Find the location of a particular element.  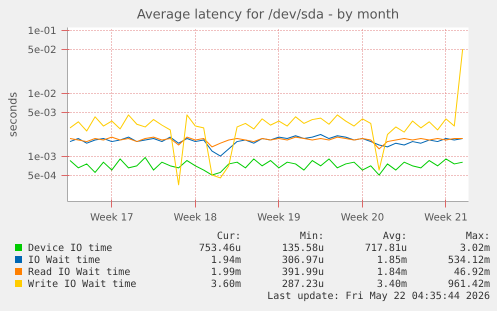

text: Last update: Fri May 22 04:35:44 2026 is located at coordinates (378, 297).